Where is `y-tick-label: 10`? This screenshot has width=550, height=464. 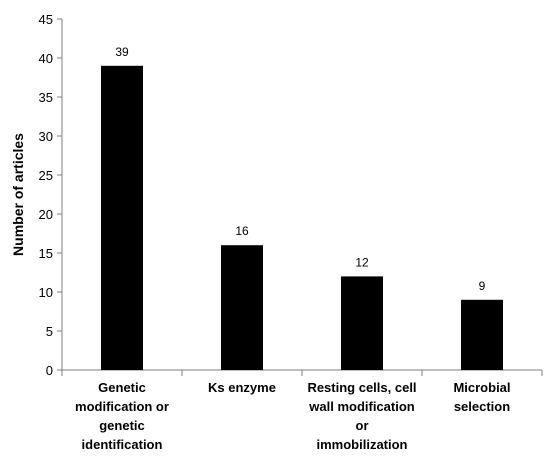 y-tick-label: 10 is located at coordinates (46, 292).